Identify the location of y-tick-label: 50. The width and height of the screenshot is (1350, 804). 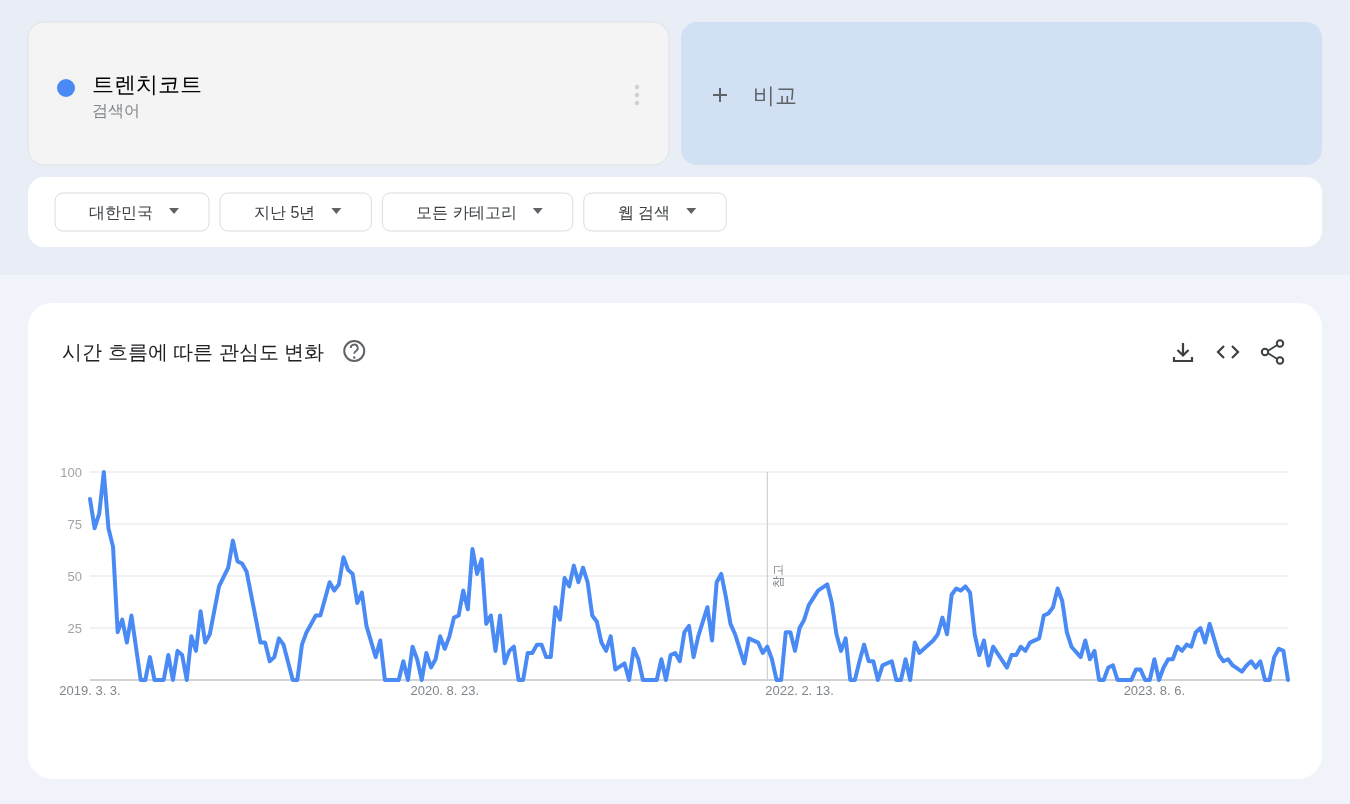
(74, 576).